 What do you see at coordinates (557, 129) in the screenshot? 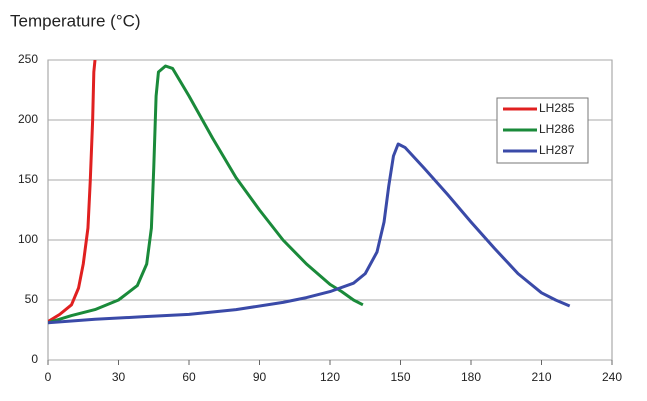
I see `legend-label: LH286` at bounding box center [557, 129].